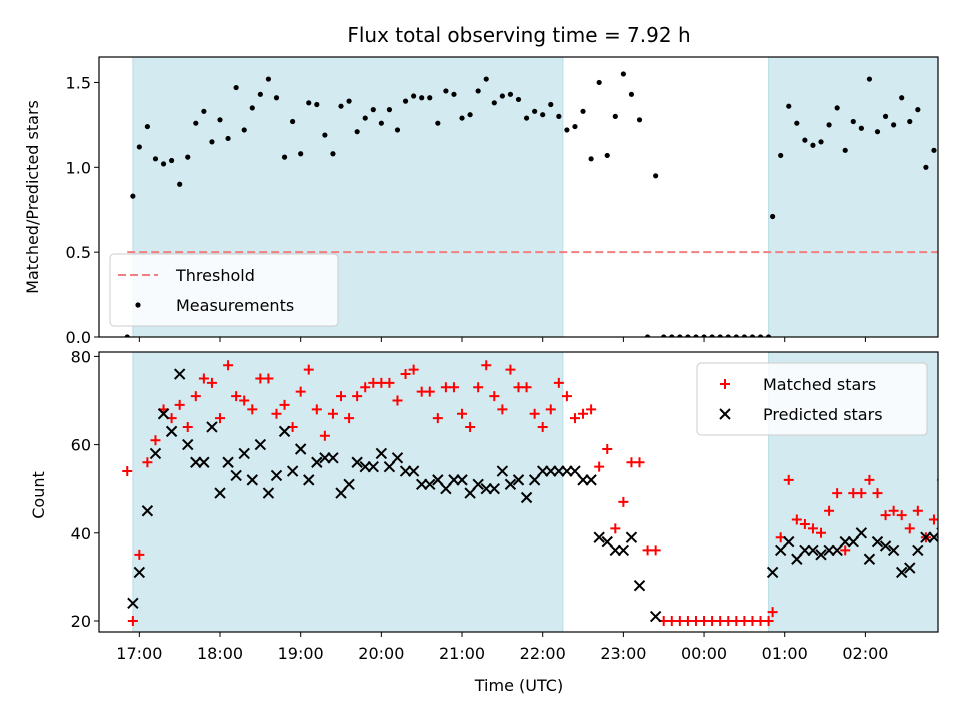 This screenshot has width=960, height=720. What do you see at coordinates (139, 653) in the screenshot?
I see `x-tick-label: 17:00` at bounding box center [139, 653].